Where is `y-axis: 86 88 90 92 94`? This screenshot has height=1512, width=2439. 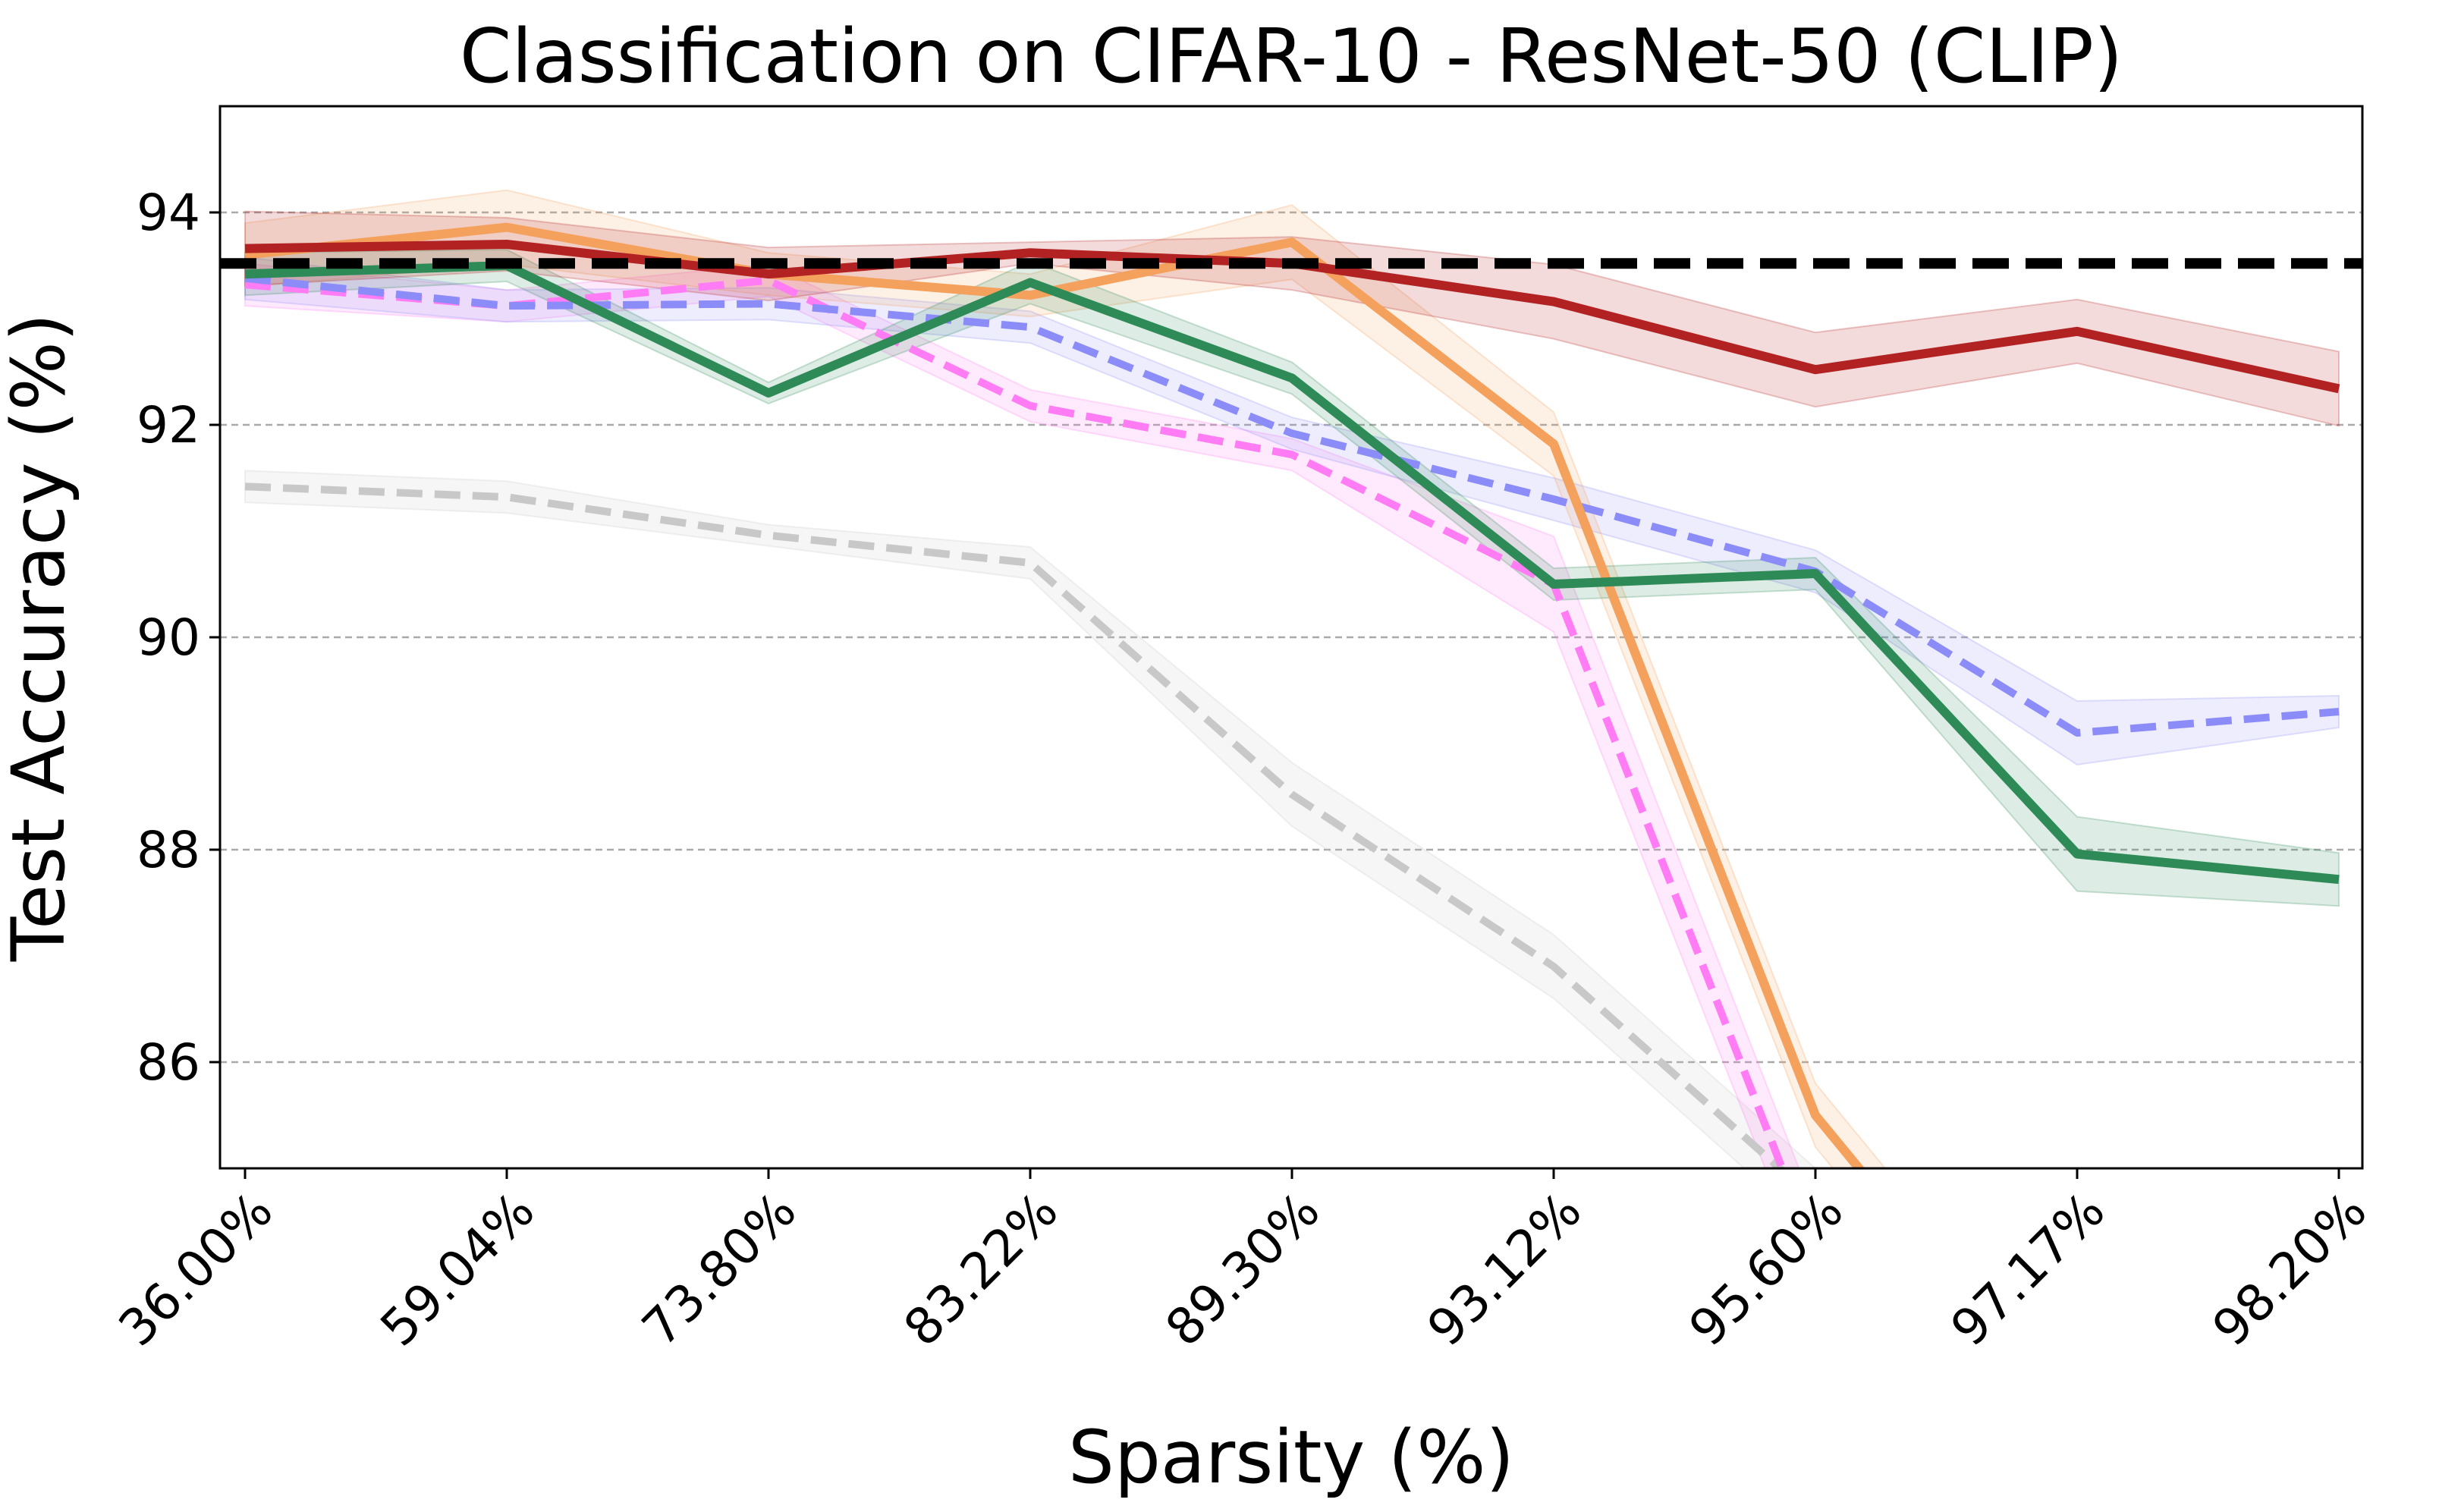
y-axis: 86 88 90 92 94 is located at coordinates (178, 638).